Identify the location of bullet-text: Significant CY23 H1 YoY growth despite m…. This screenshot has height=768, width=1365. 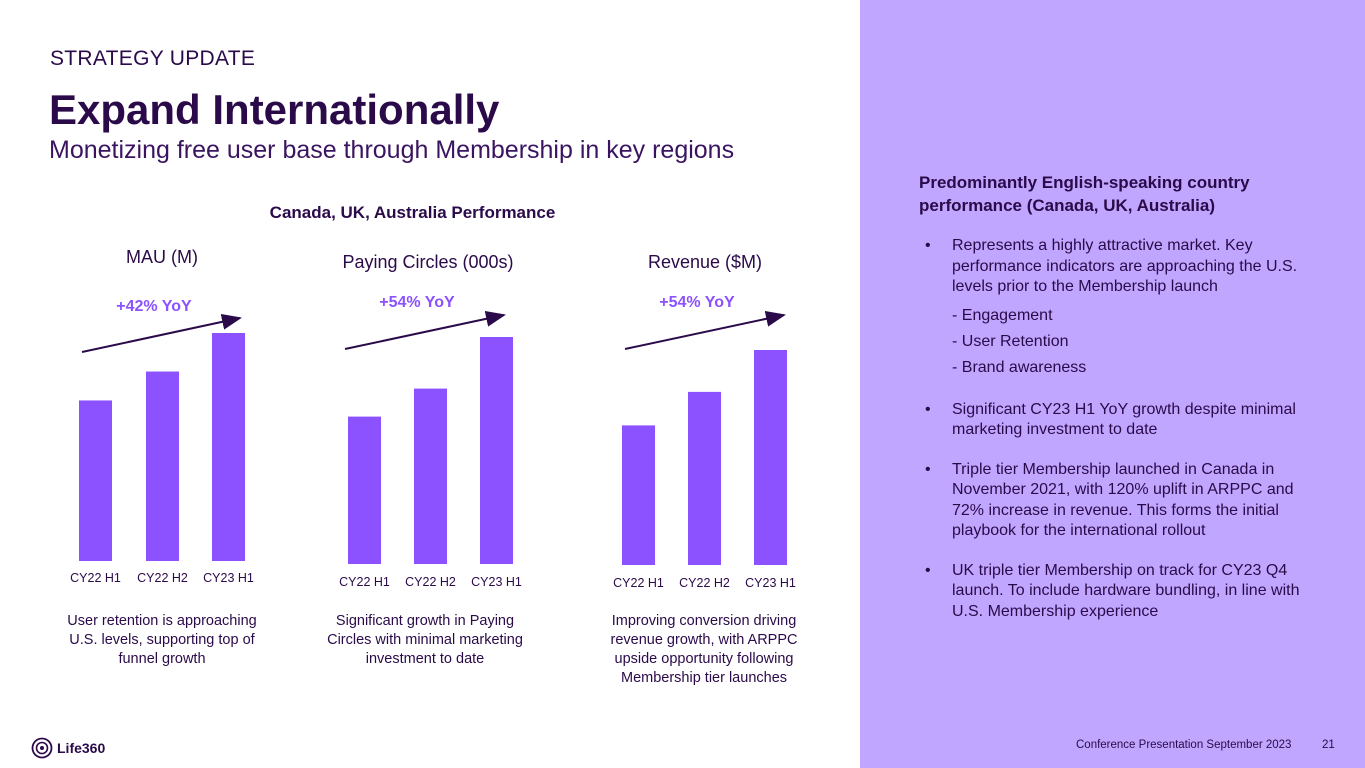
(1124, 419).